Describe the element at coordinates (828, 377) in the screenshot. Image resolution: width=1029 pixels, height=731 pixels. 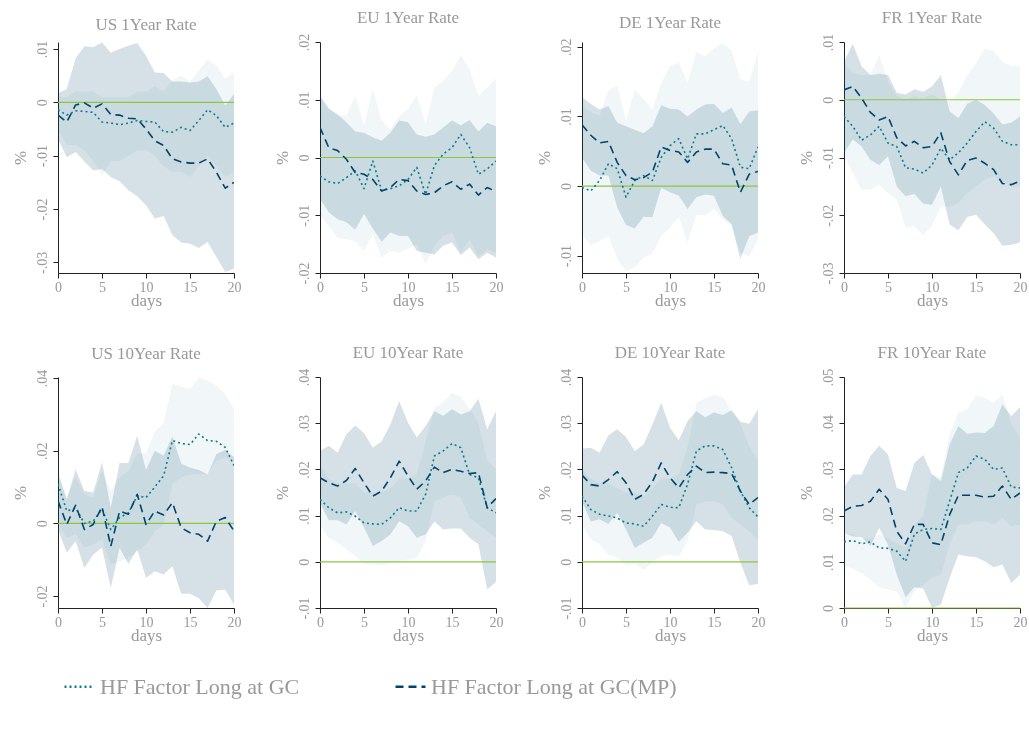
I see `y-tick-label: .05` at that location.